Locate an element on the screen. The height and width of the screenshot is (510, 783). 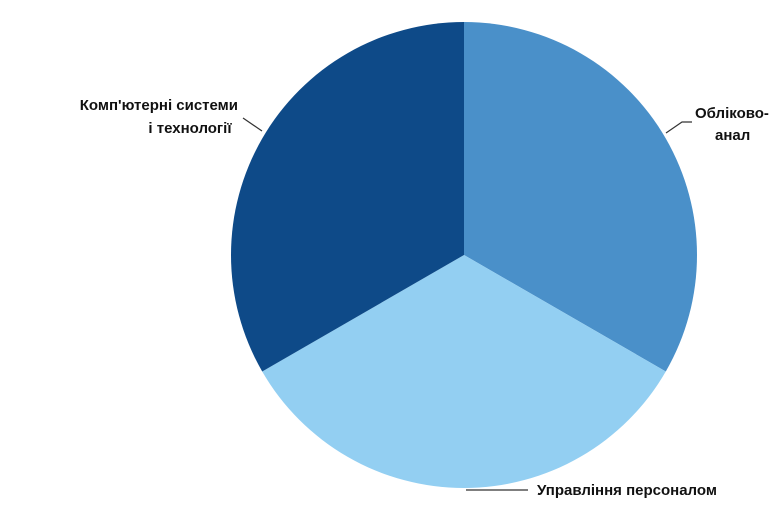
leader-line-obliko is located at coordinates (678, 127).